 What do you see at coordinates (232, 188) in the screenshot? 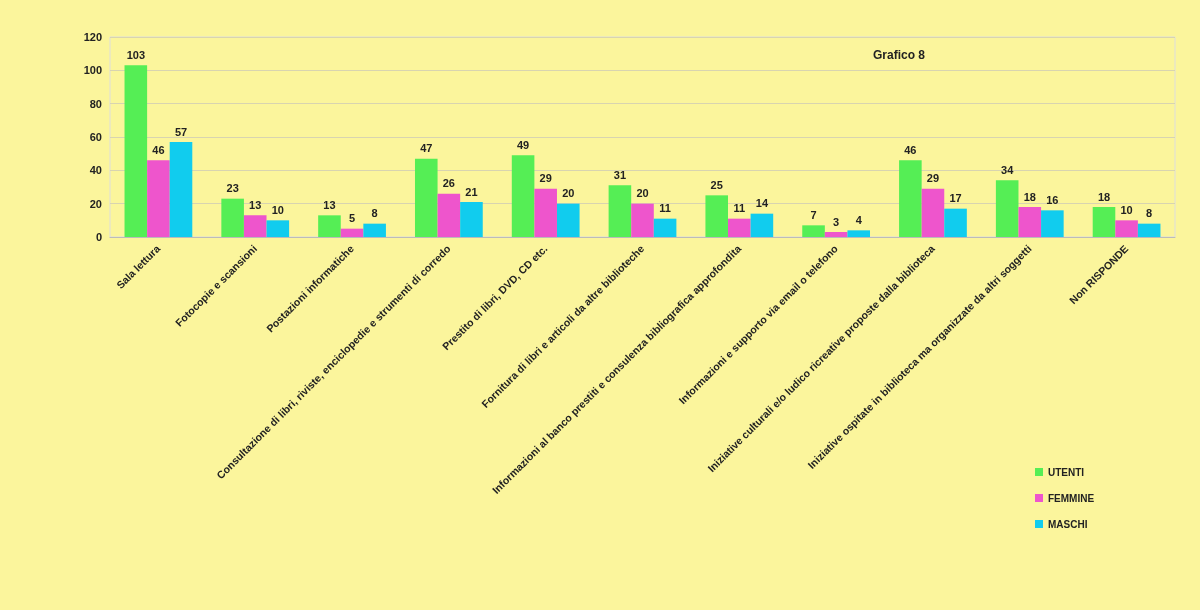
I see `data-label: 23` at bounding box center [232, 188].